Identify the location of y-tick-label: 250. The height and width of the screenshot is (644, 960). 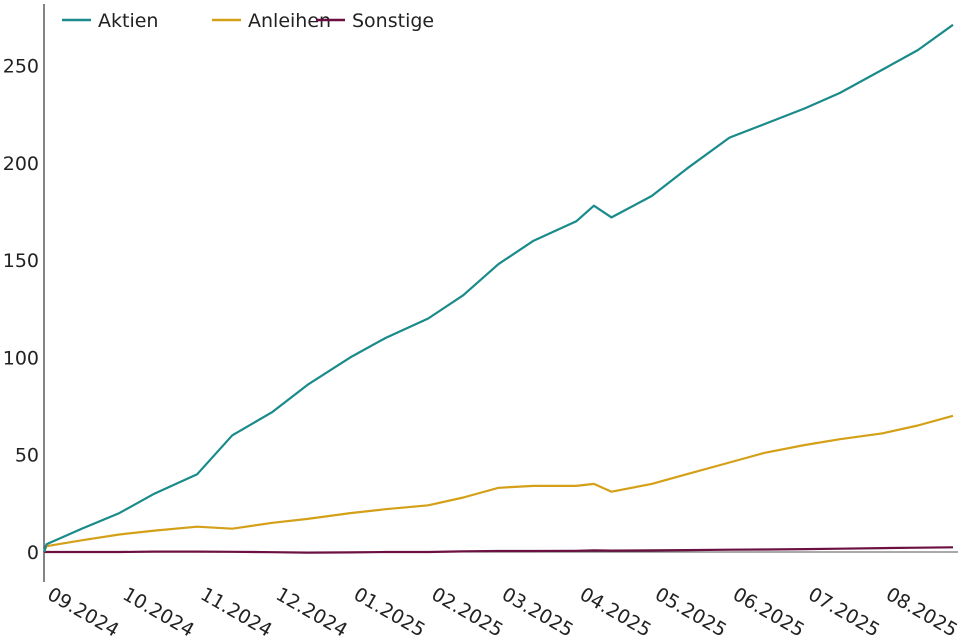
(21, 67).